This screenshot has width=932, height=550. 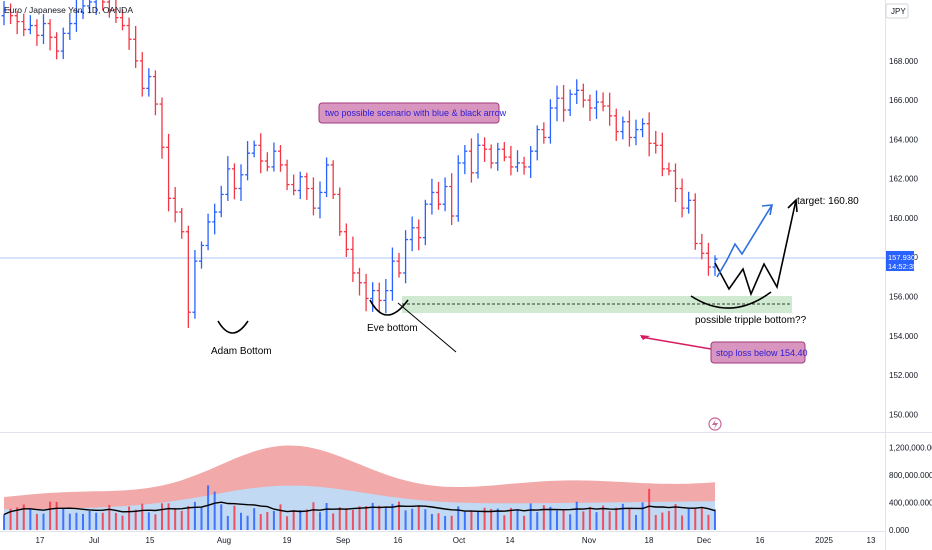 What do you see at coordinates (241, 351) in the screenshot?
I see `adam-bottom-label: Adam Bottom` at bounding box center [241, 351].